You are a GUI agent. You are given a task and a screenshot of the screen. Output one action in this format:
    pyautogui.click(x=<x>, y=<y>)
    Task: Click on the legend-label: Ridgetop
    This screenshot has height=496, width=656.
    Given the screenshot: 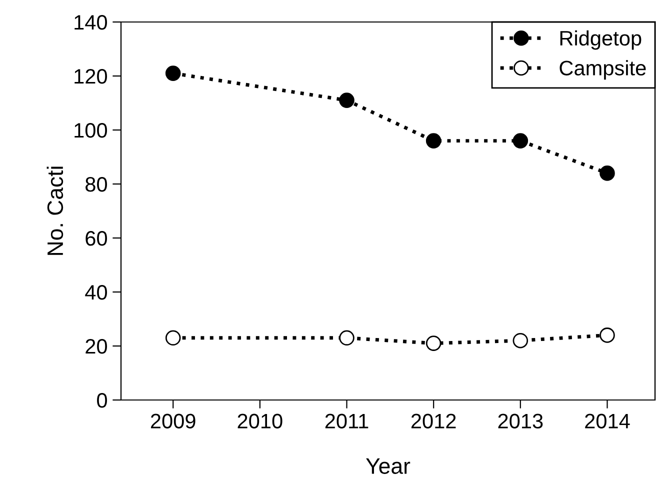 What is the action you would take?
    pyautogui.click(x=601, y=40)
    